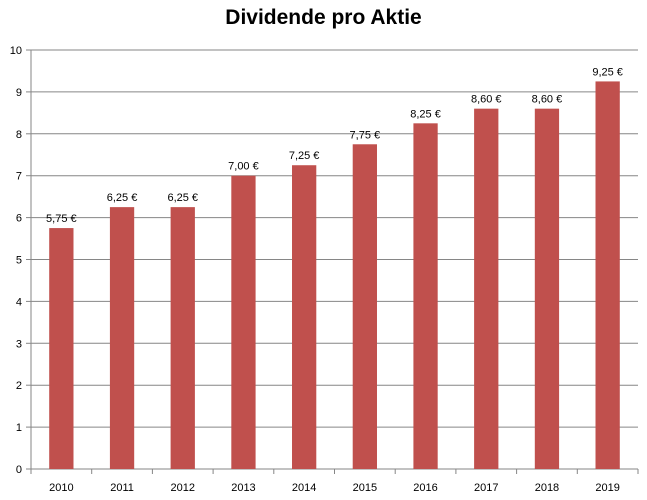  What do you see at coordinates (19, 219) in the screenshot?
I see `y-tick-label: 6` at bounding box center [19, 219].